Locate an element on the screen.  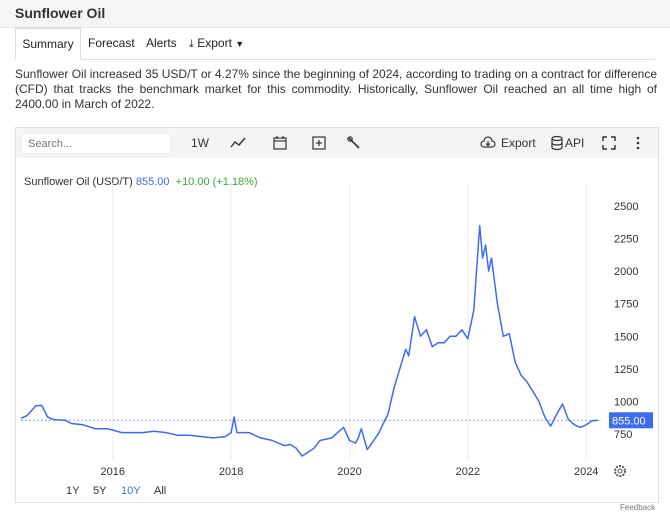
tab-summary: Summary is located at coordinates (48, 44).